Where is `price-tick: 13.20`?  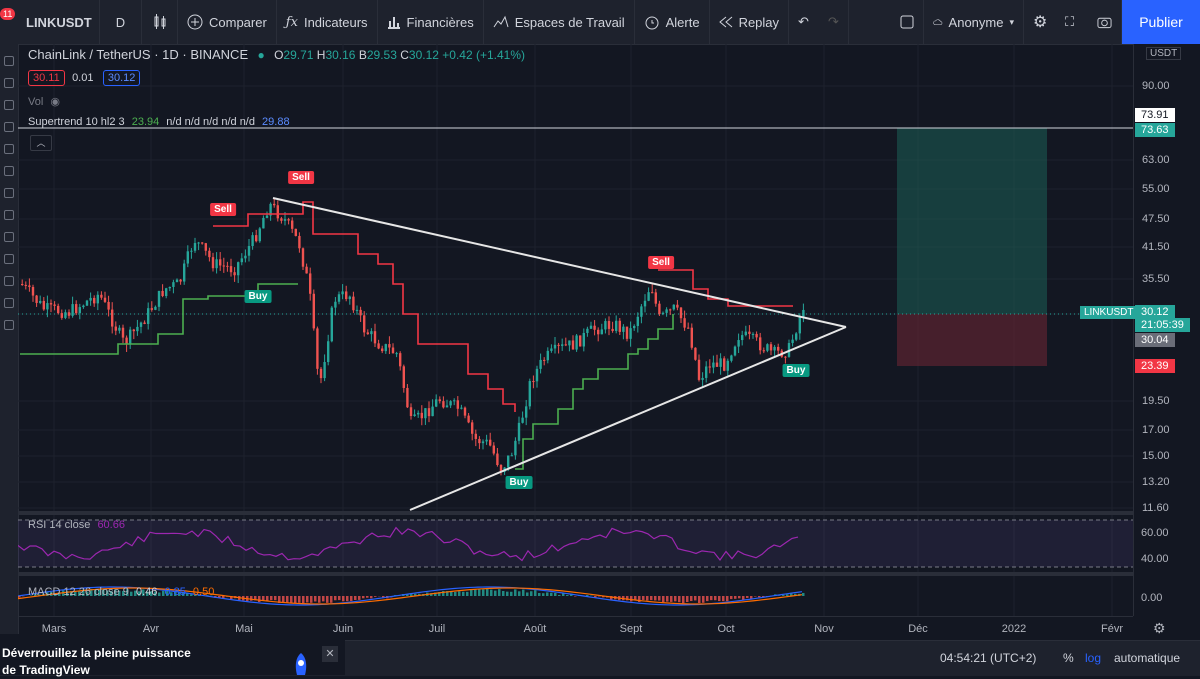
price-tick: 13.20 is located at coordinates (1156, 482).